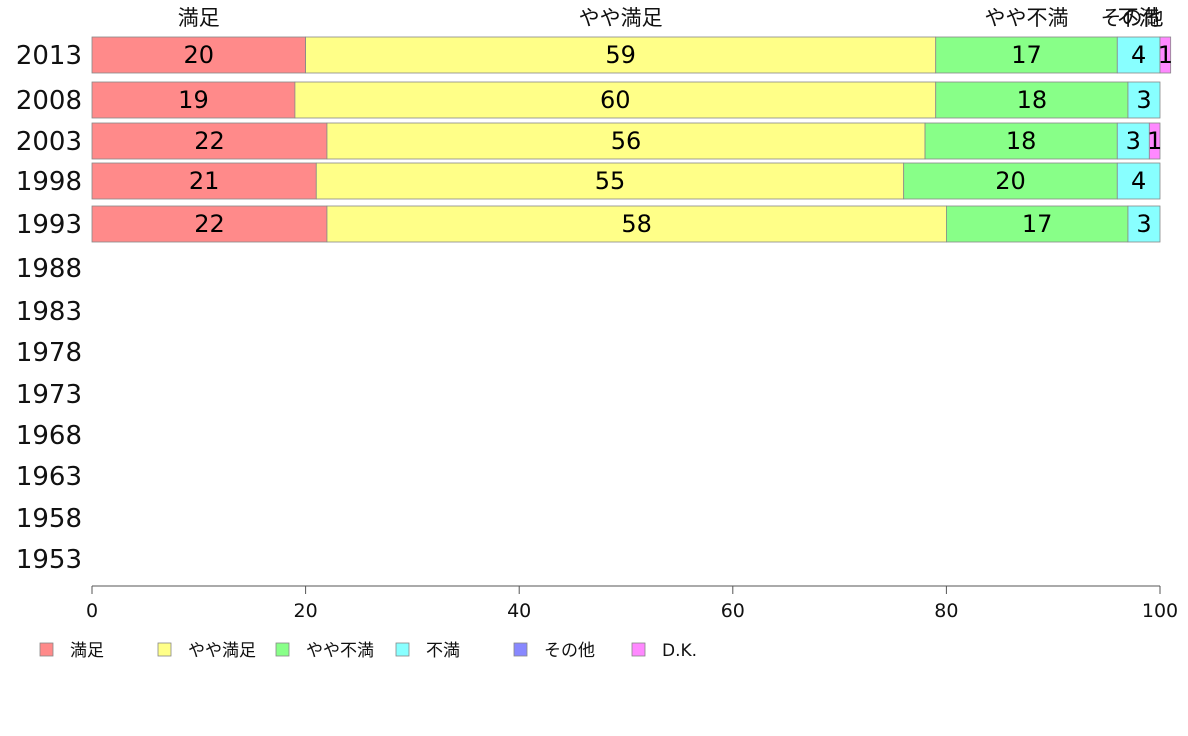 The width and height of the screenshot is (1188, 736). Describe the element at coordinates (87, 651) in the screenshot. I see `legend-label-0: 満足` at that location.